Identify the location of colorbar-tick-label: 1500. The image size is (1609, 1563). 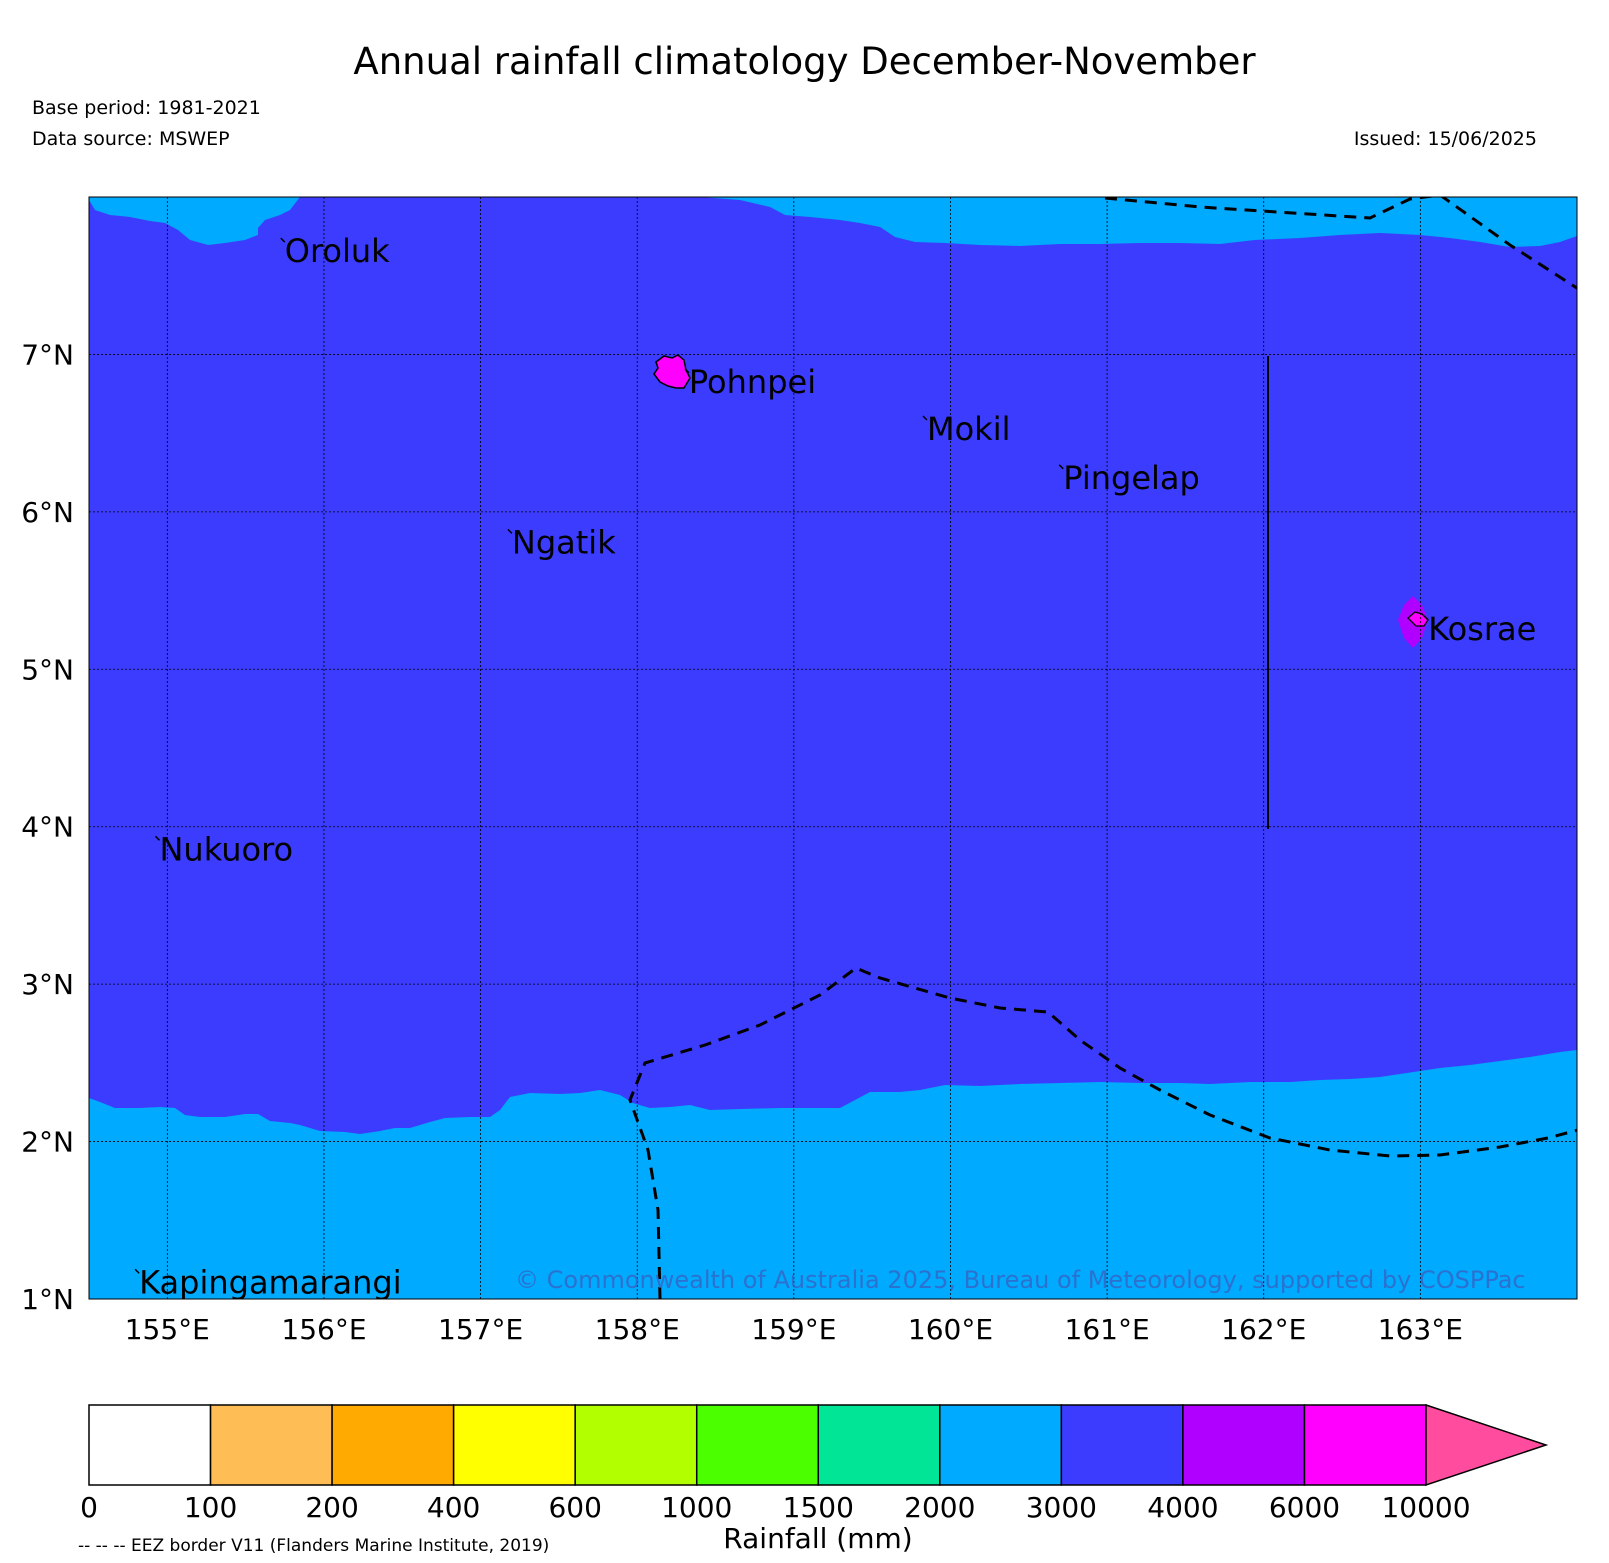
(818, 1507).